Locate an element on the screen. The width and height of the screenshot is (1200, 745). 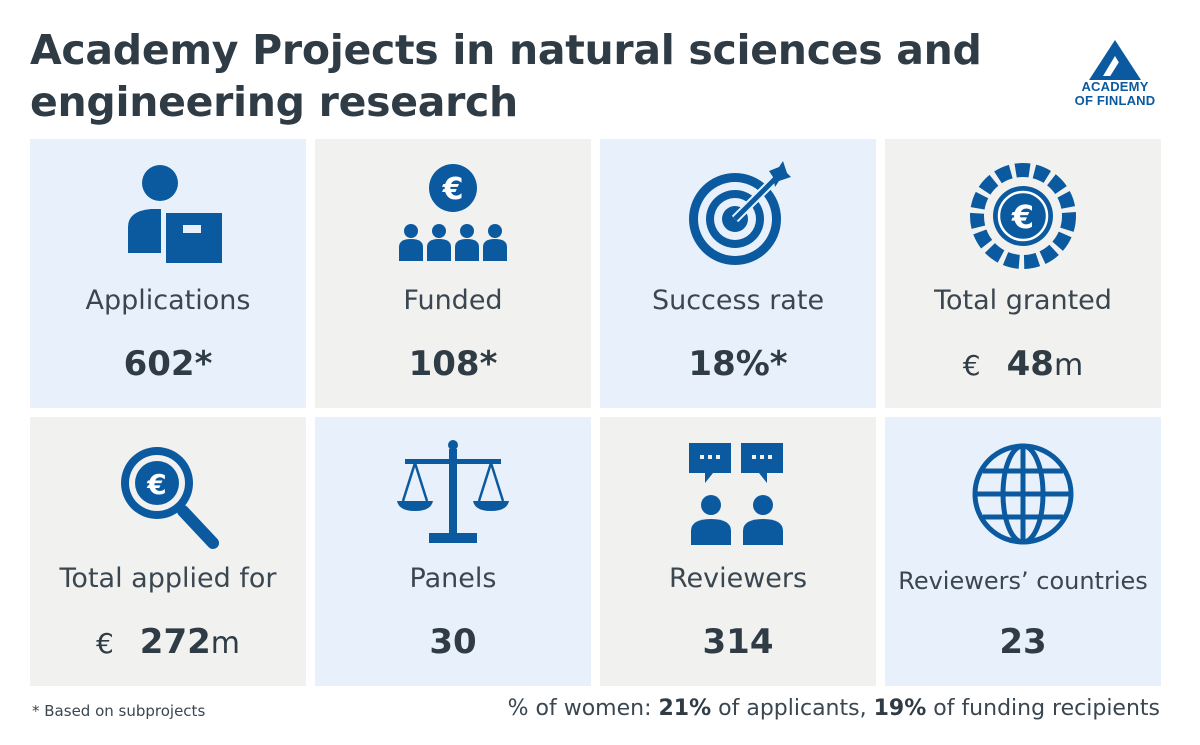
total-granted-label: Total granted is located at coordinates (1023, 300).